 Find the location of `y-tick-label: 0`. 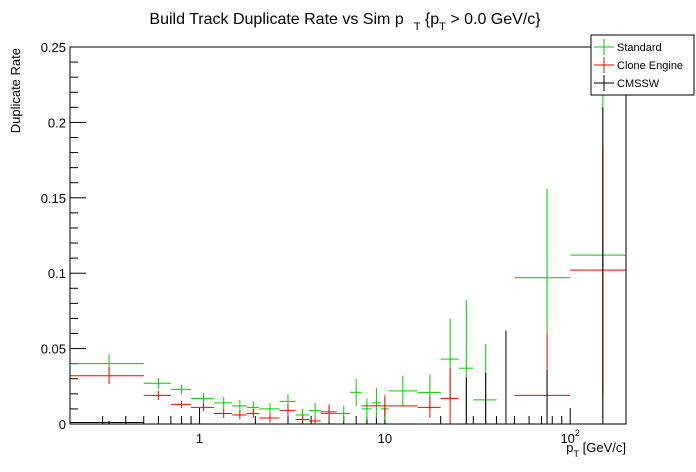

y-tick-label: 0 is located at coordinates (62, 424).